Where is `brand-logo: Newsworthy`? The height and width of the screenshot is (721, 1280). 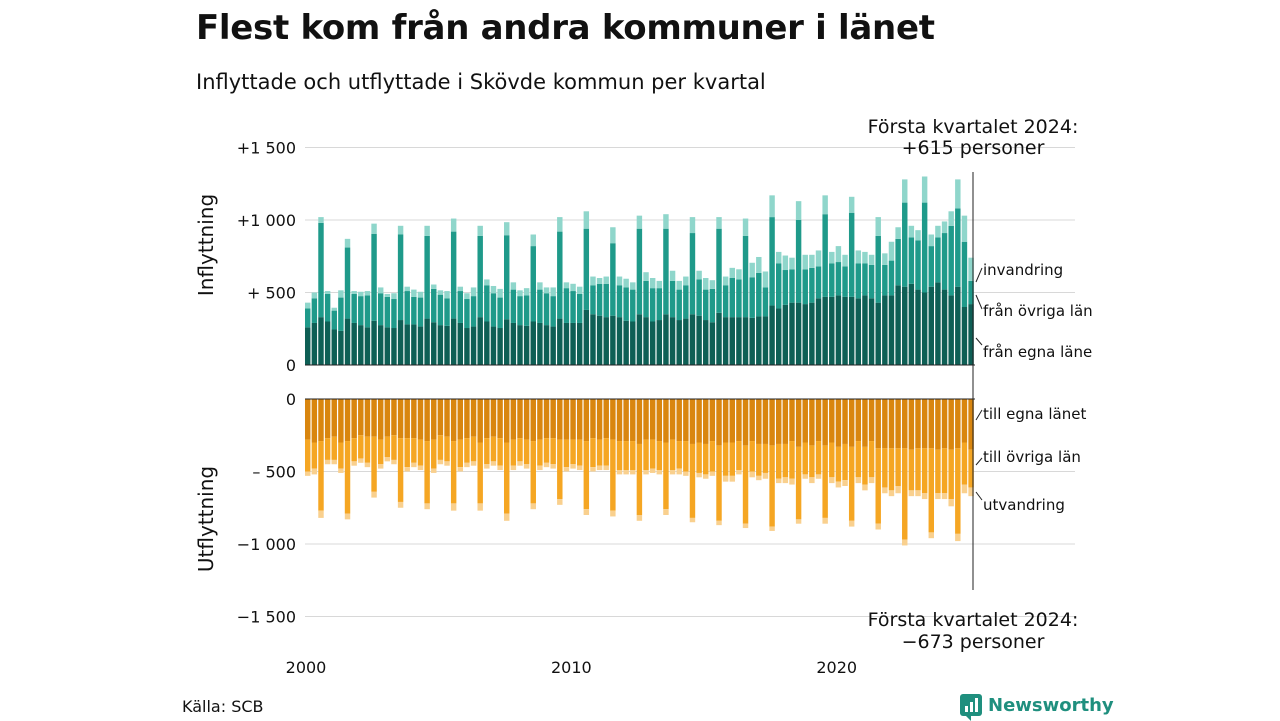 brand-logo: Newsworthy is located at coordinates (1037, 707).